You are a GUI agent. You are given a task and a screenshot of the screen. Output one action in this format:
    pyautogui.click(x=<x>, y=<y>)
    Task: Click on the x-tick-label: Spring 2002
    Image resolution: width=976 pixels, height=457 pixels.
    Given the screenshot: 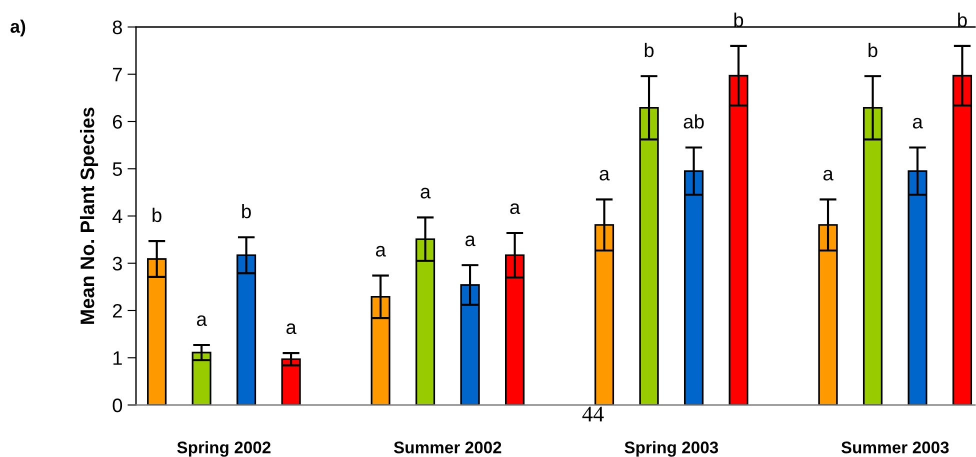 What is the action you would take?
    pyautogui.click(x=224, y=449)
    